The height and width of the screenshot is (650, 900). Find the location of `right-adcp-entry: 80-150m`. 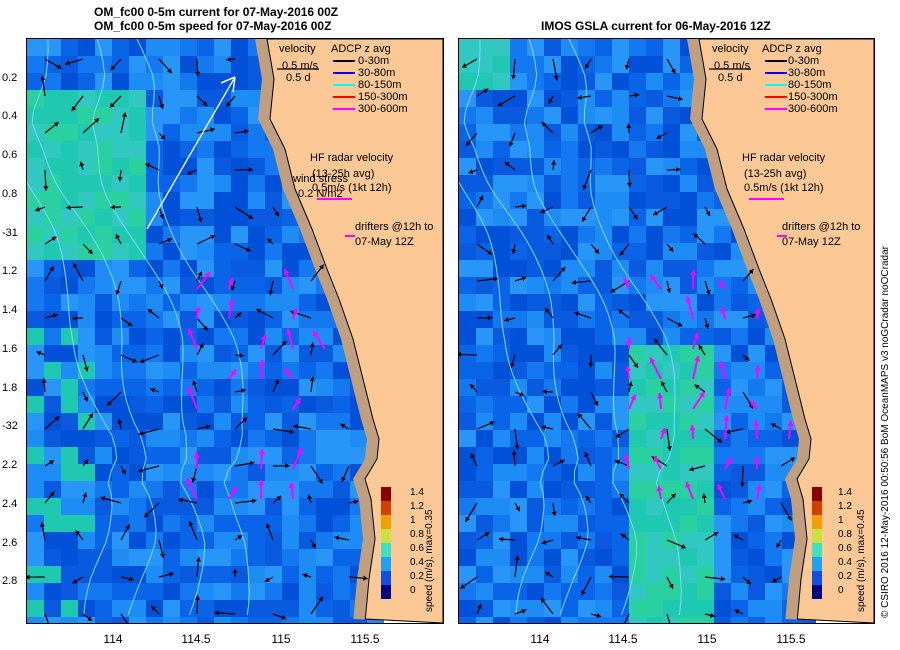

right-adcp-entry: 80-150m is located at coordinates (810, 85).